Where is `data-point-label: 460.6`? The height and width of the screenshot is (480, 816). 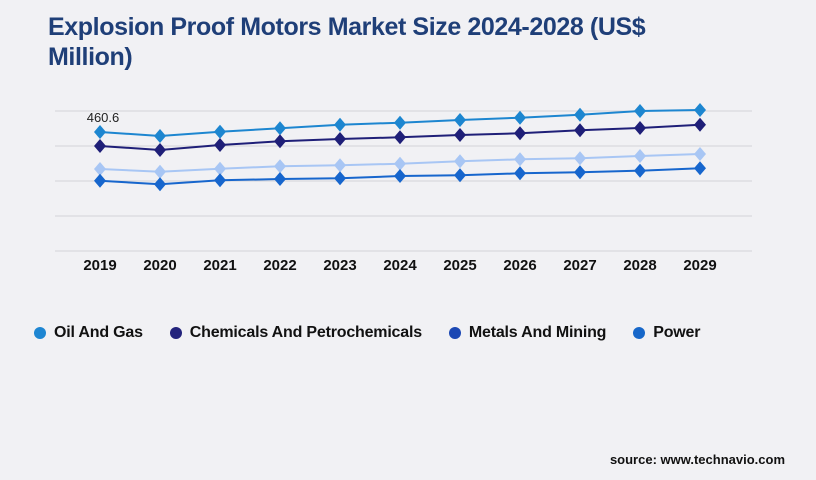 data-point-label: 460.6 is located at coordinates (103, 117).